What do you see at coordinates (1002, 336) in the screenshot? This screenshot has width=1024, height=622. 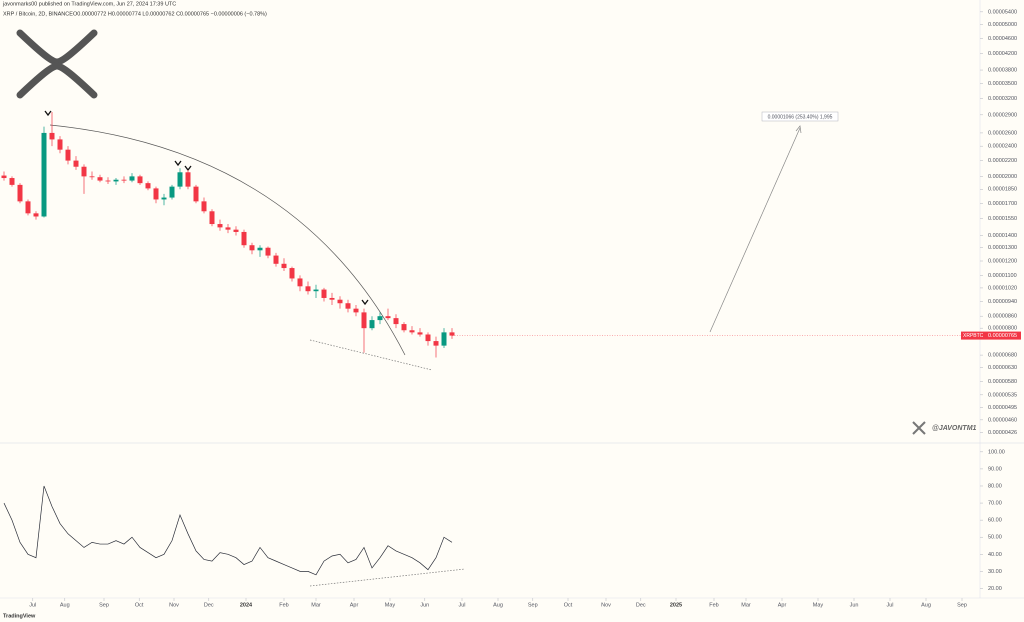 I see `price-tag-label: 0.00000765` at bounding box center [1002, 336].